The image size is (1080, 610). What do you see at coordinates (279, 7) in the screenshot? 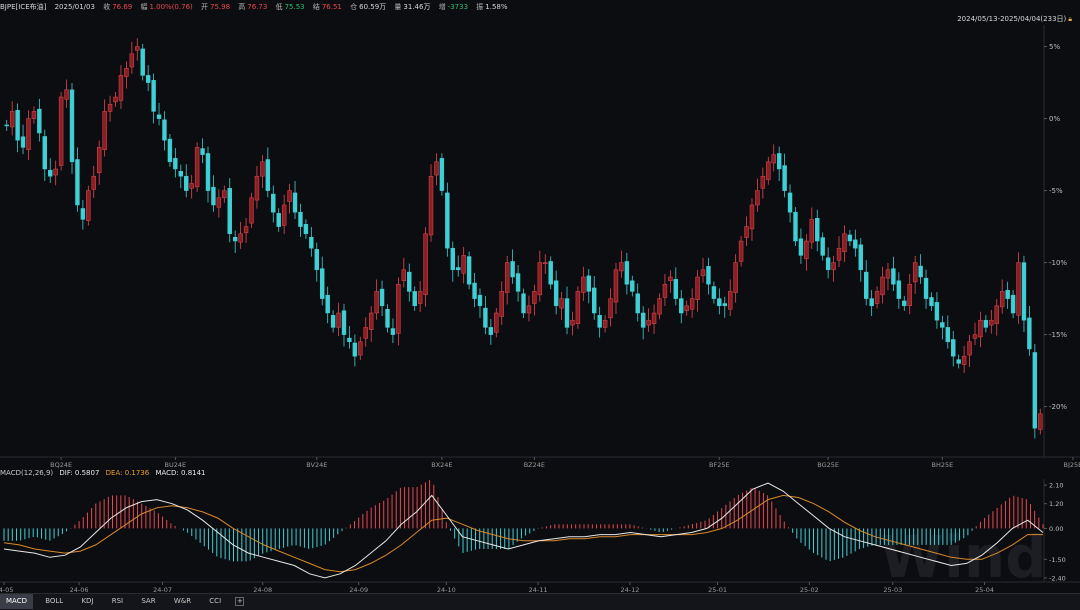
I see `low-label: 低` at bounding box center [279, 7].